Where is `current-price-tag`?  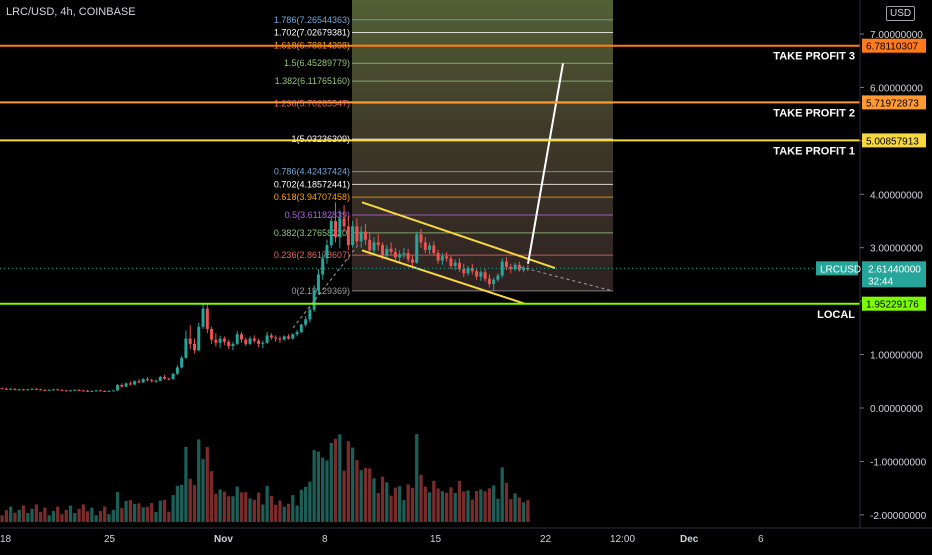
current-price-tag is located at coordinates (894, 274).